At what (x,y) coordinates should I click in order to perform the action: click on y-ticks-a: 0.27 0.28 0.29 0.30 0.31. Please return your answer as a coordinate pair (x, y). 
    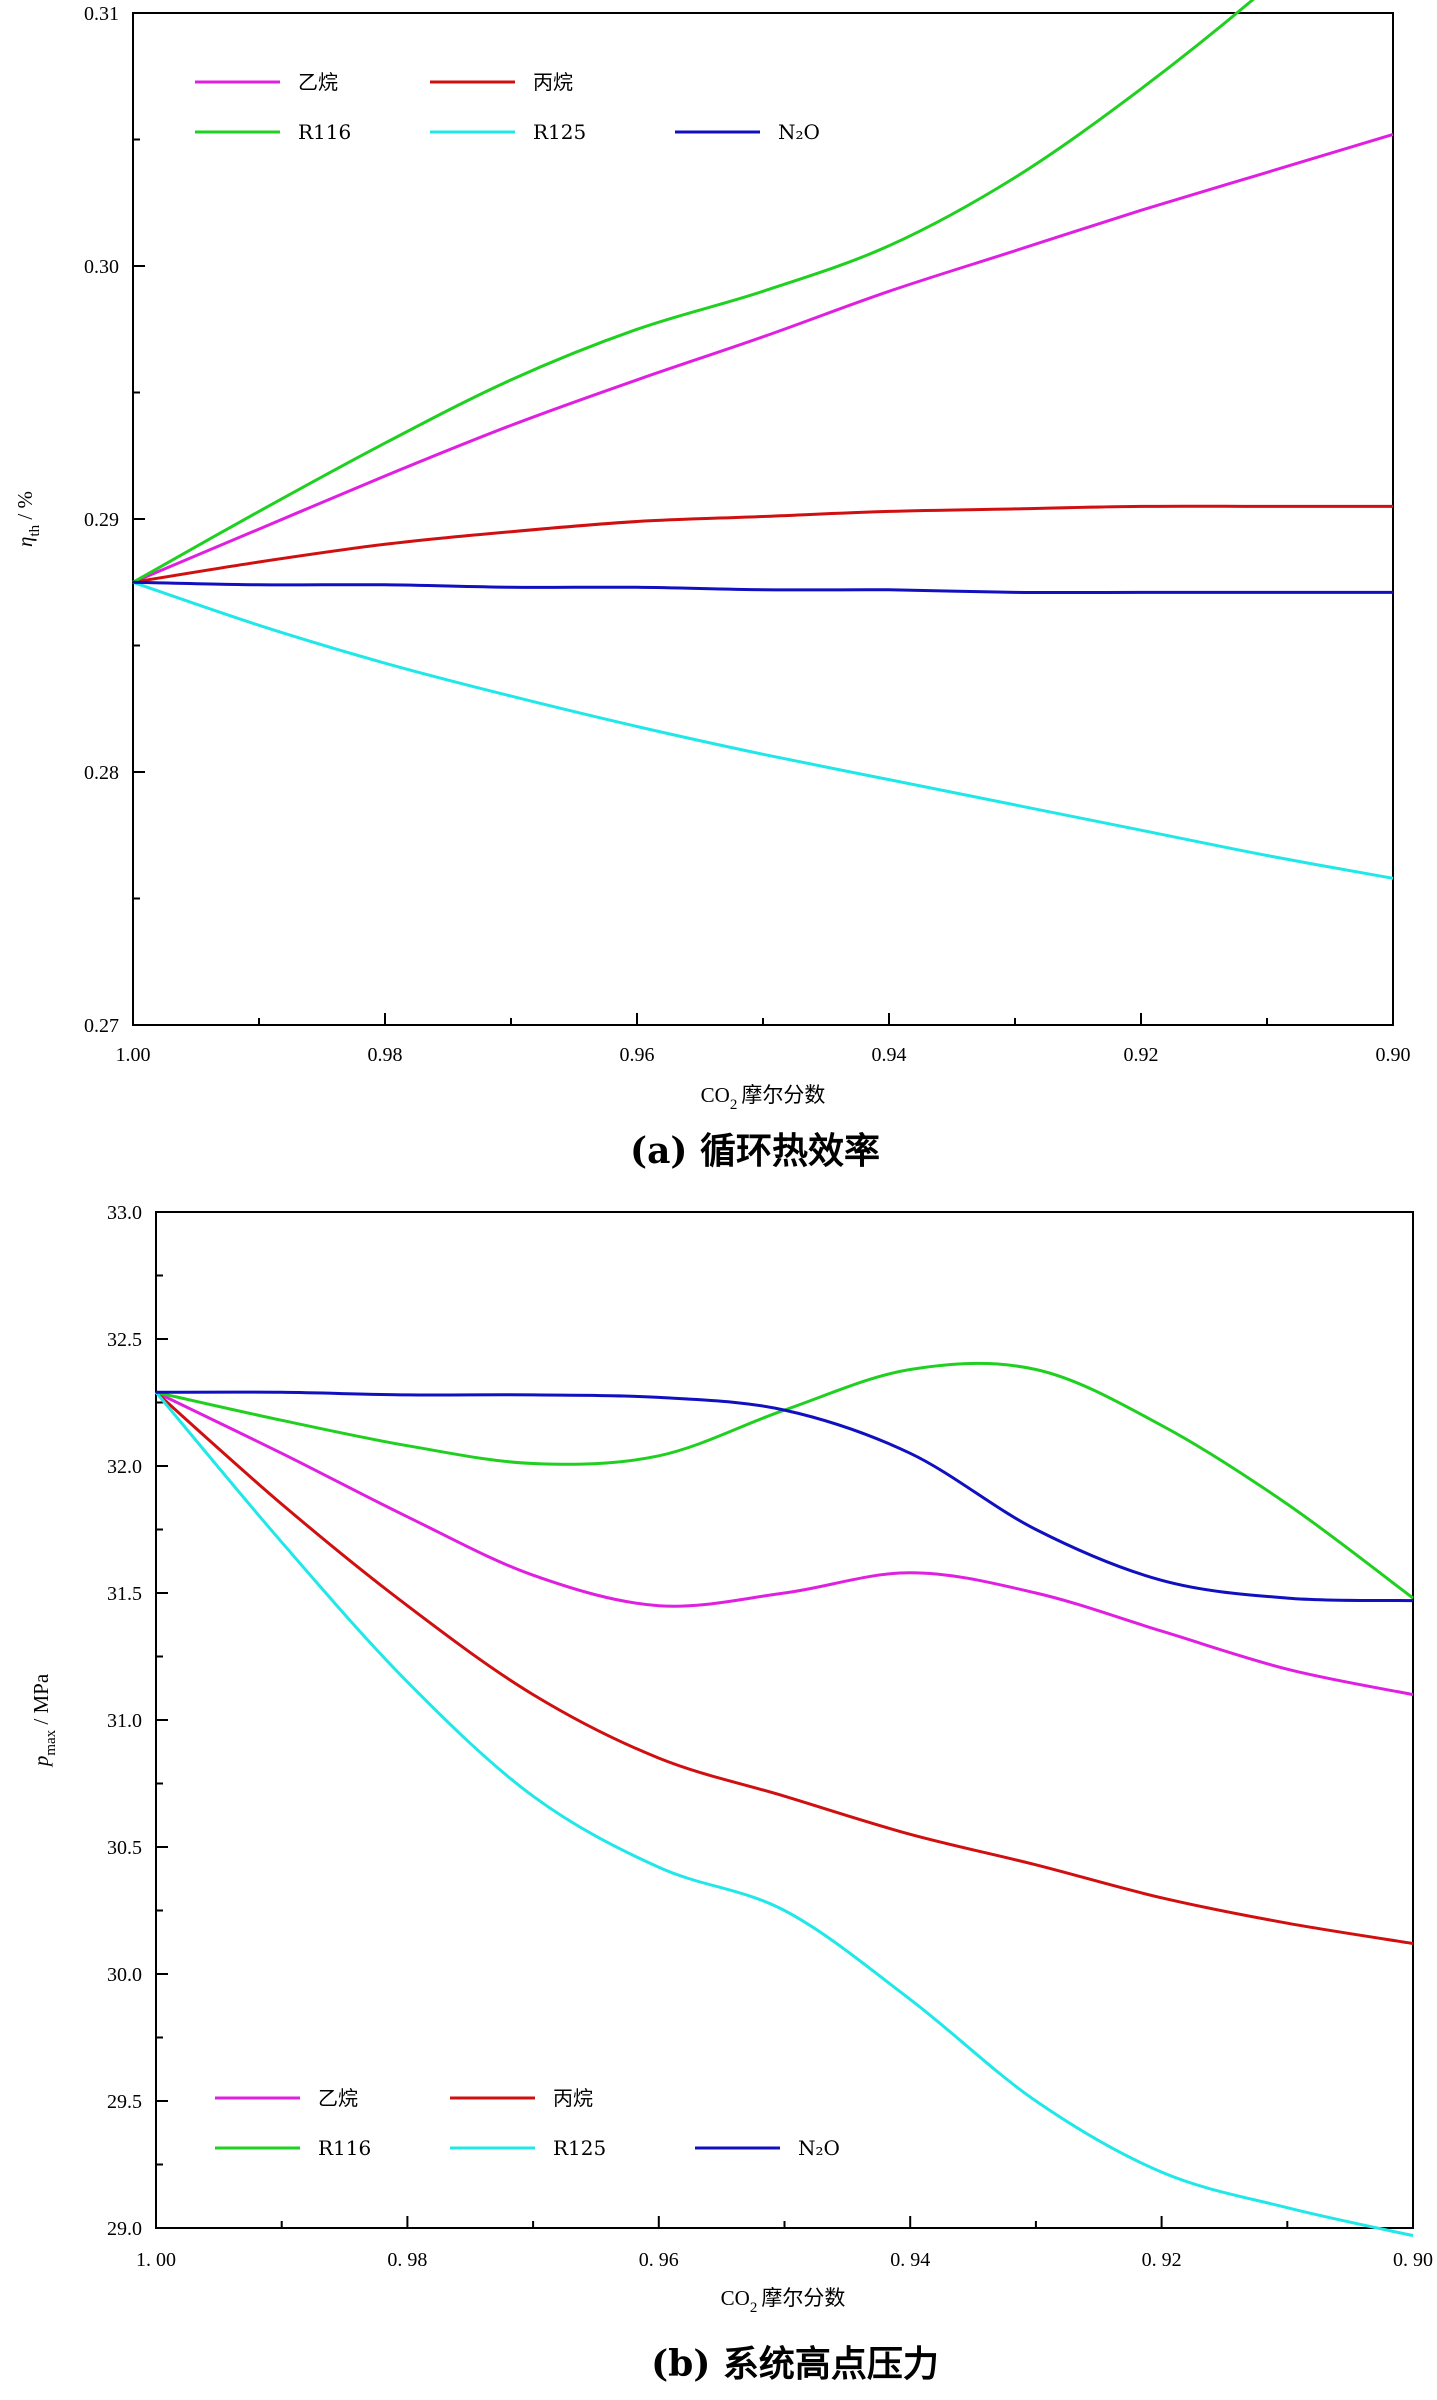
    Looking at the image, I should click on (114, 520).